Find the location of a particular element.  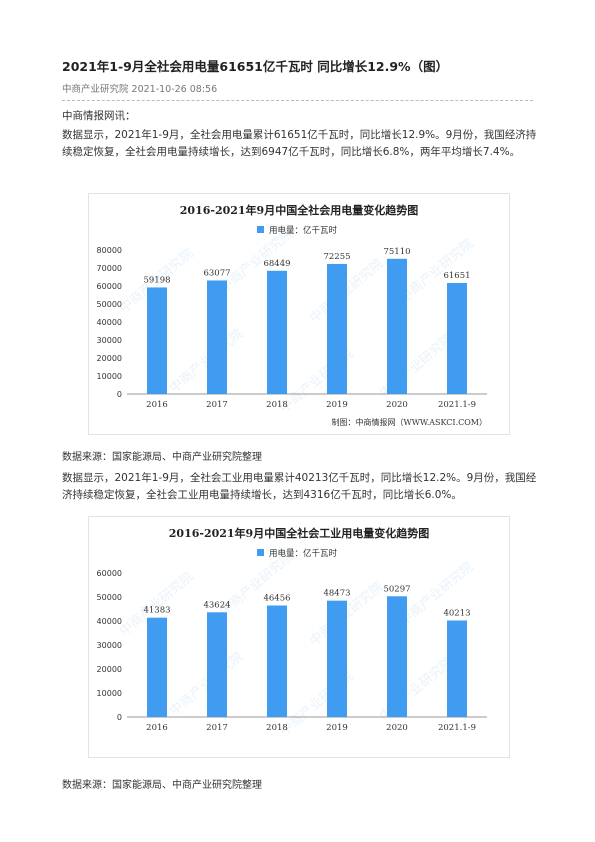

data-label: 48473 is located at coordinates (336, 594).